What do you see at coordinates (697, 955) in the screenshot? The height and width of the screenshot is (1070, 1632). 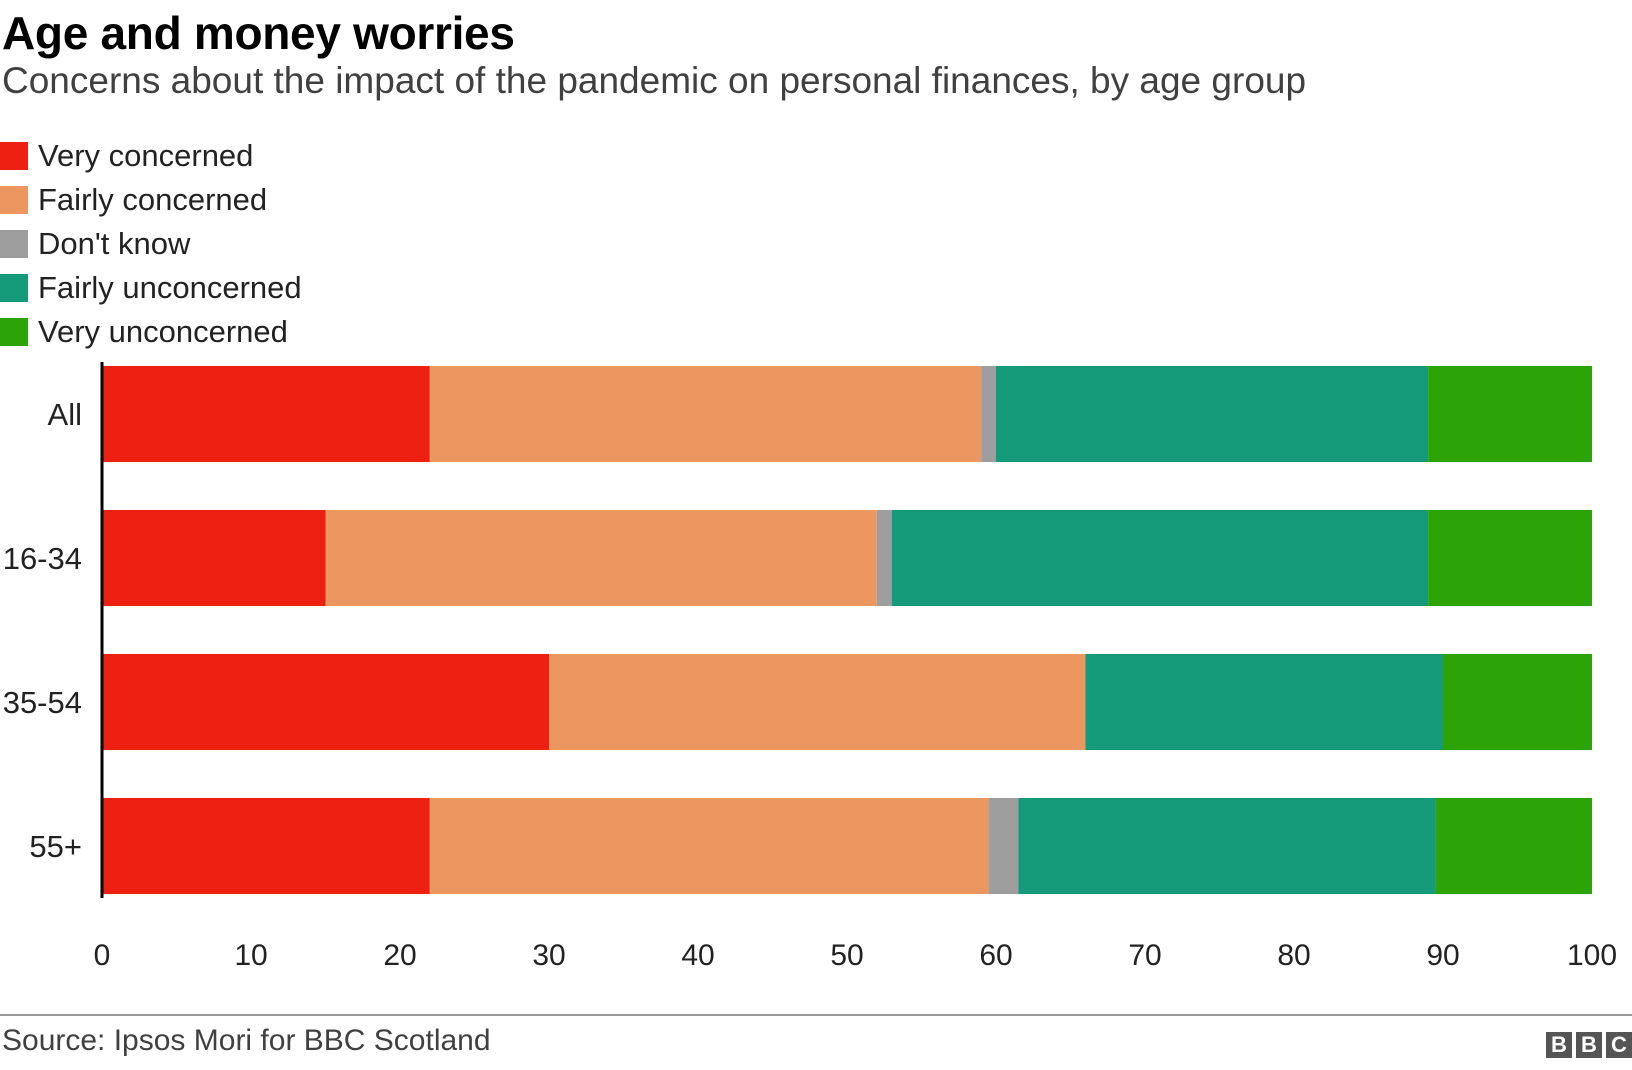 I see `x-tick-label: 40` at bounding box center [697, 955].